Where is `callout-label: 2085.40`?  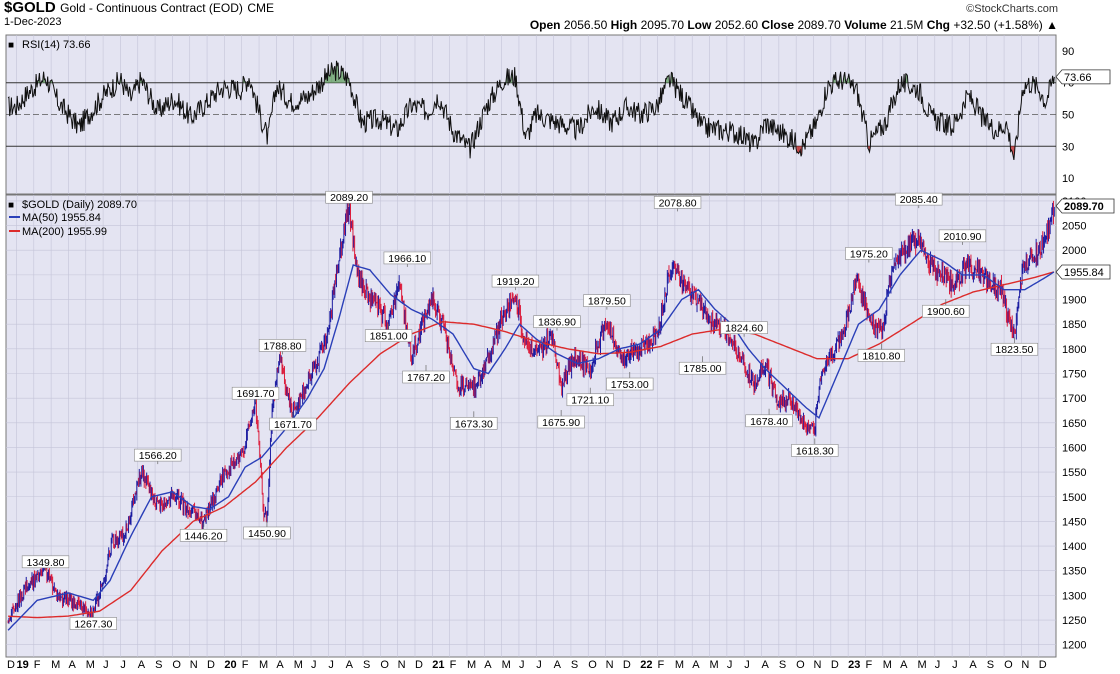
callout-label: 2085.40 is located at coordinates (919, 200).